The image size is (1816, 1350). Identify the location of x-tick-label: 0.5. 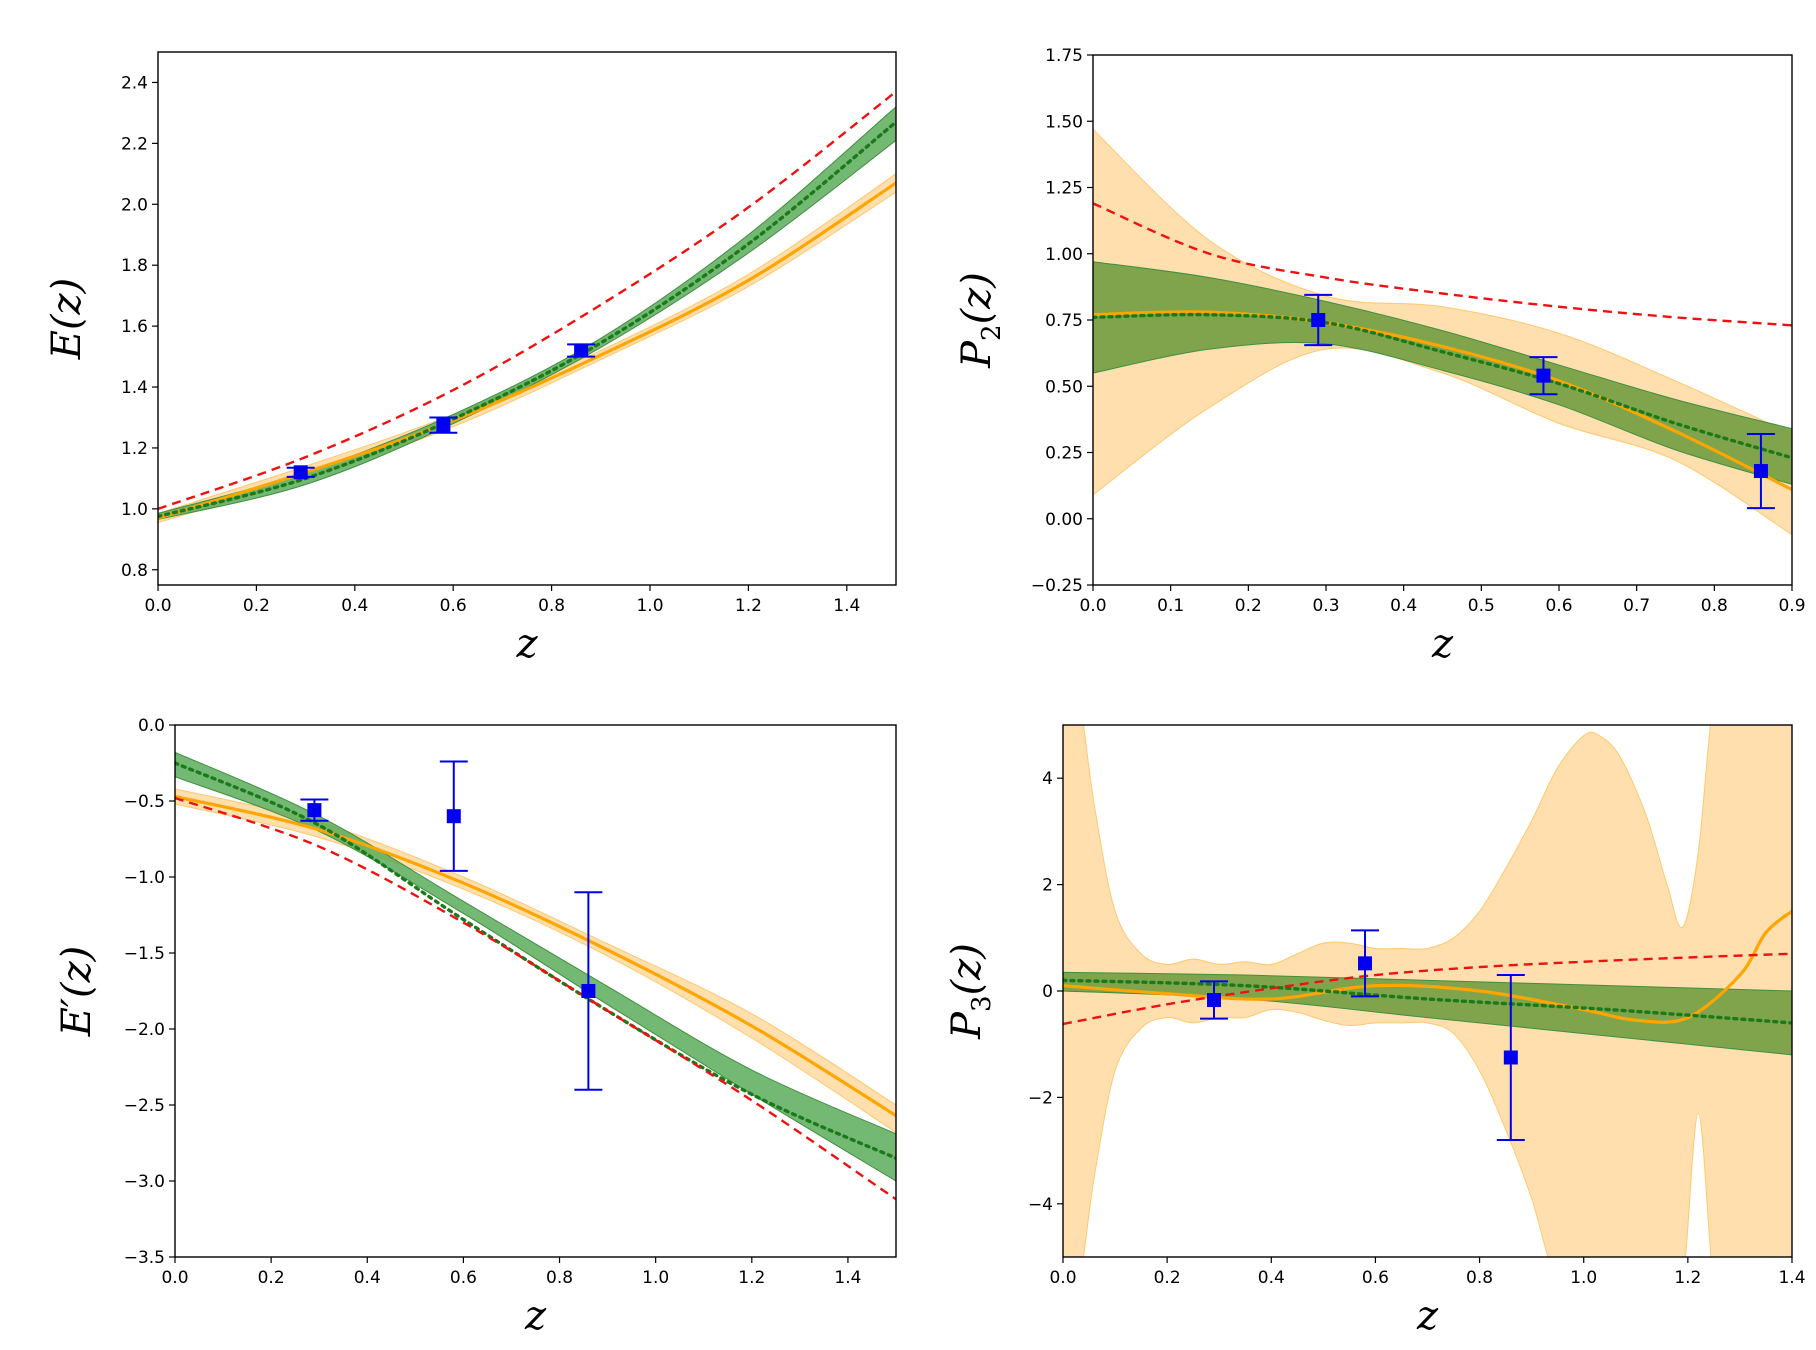
(1481, 606).